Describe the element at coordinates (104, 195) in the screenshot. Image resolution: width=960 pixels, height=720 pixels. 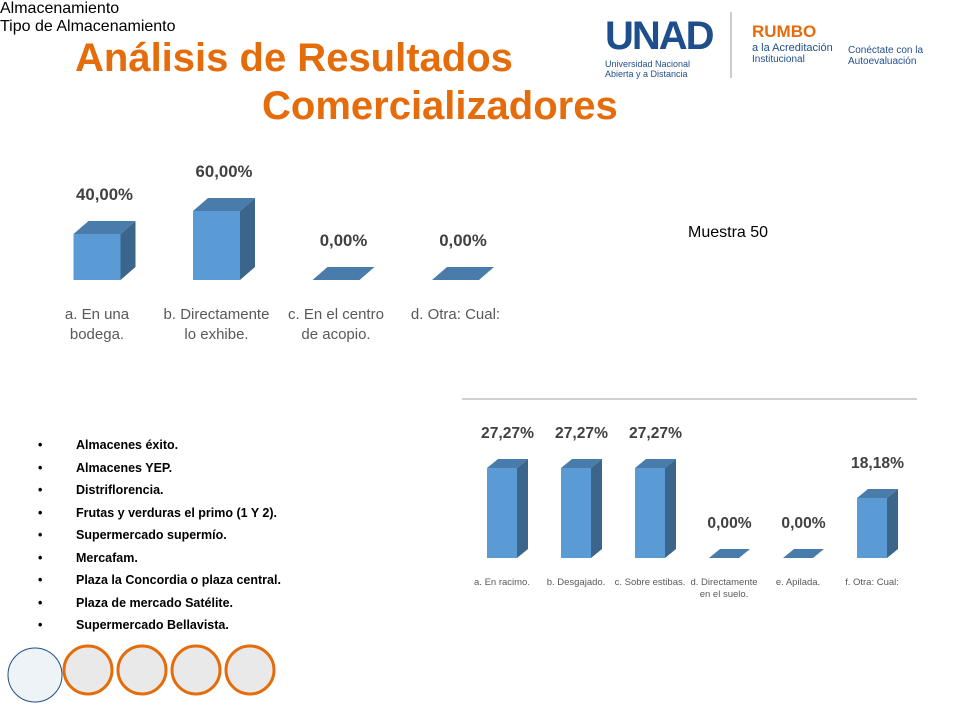
I see `value-label: 40,00%` at that location.